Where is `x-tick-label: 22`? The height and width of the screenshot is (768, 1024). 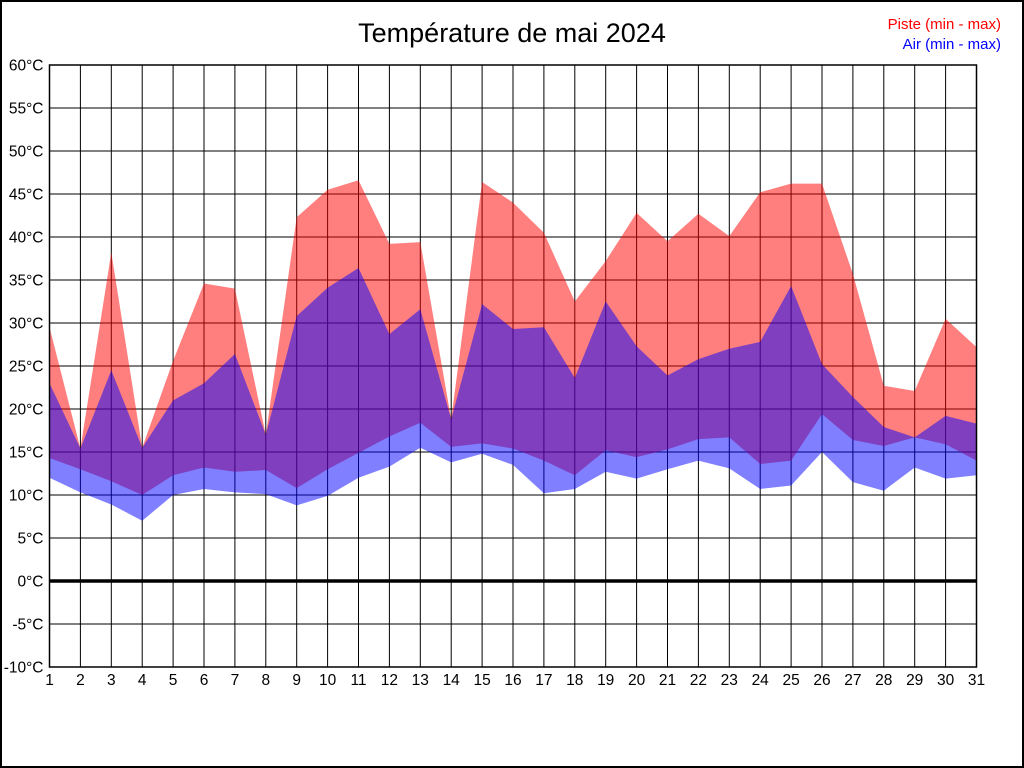 x-tick-label: 22 is located at coordinates (698, 680).